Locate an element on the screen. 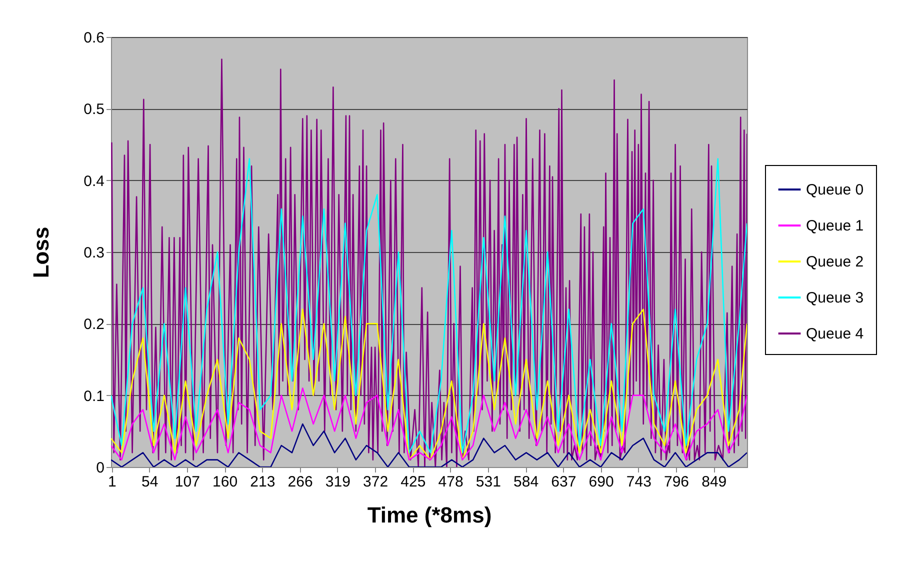  y-tick-label: 0.6 is located at coordinates (94, 38).